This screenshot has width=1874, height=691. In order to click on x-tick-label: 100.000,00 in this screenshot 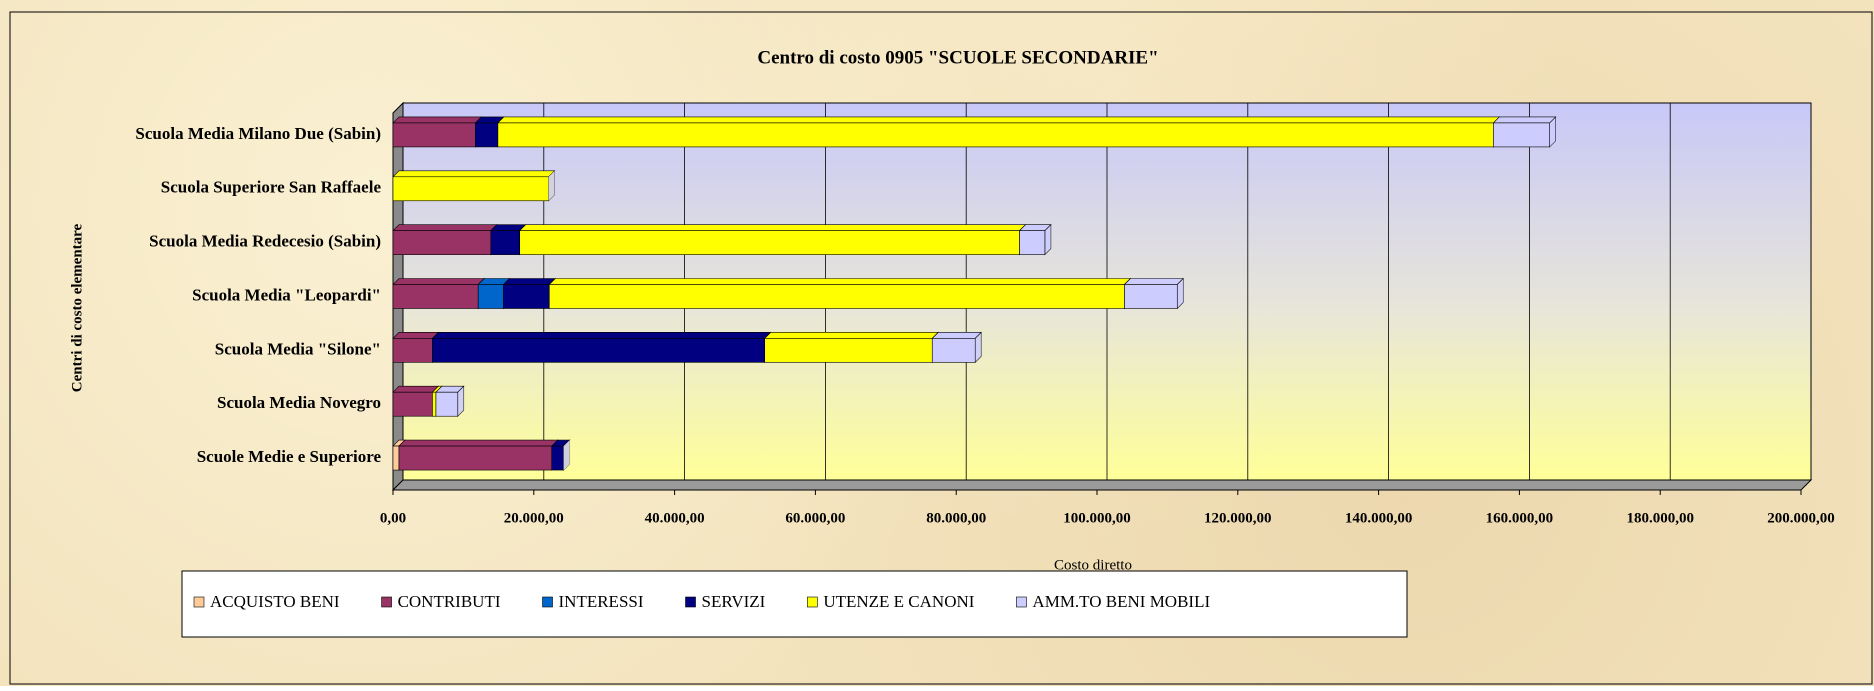, I will do `click(1097, 518)`.